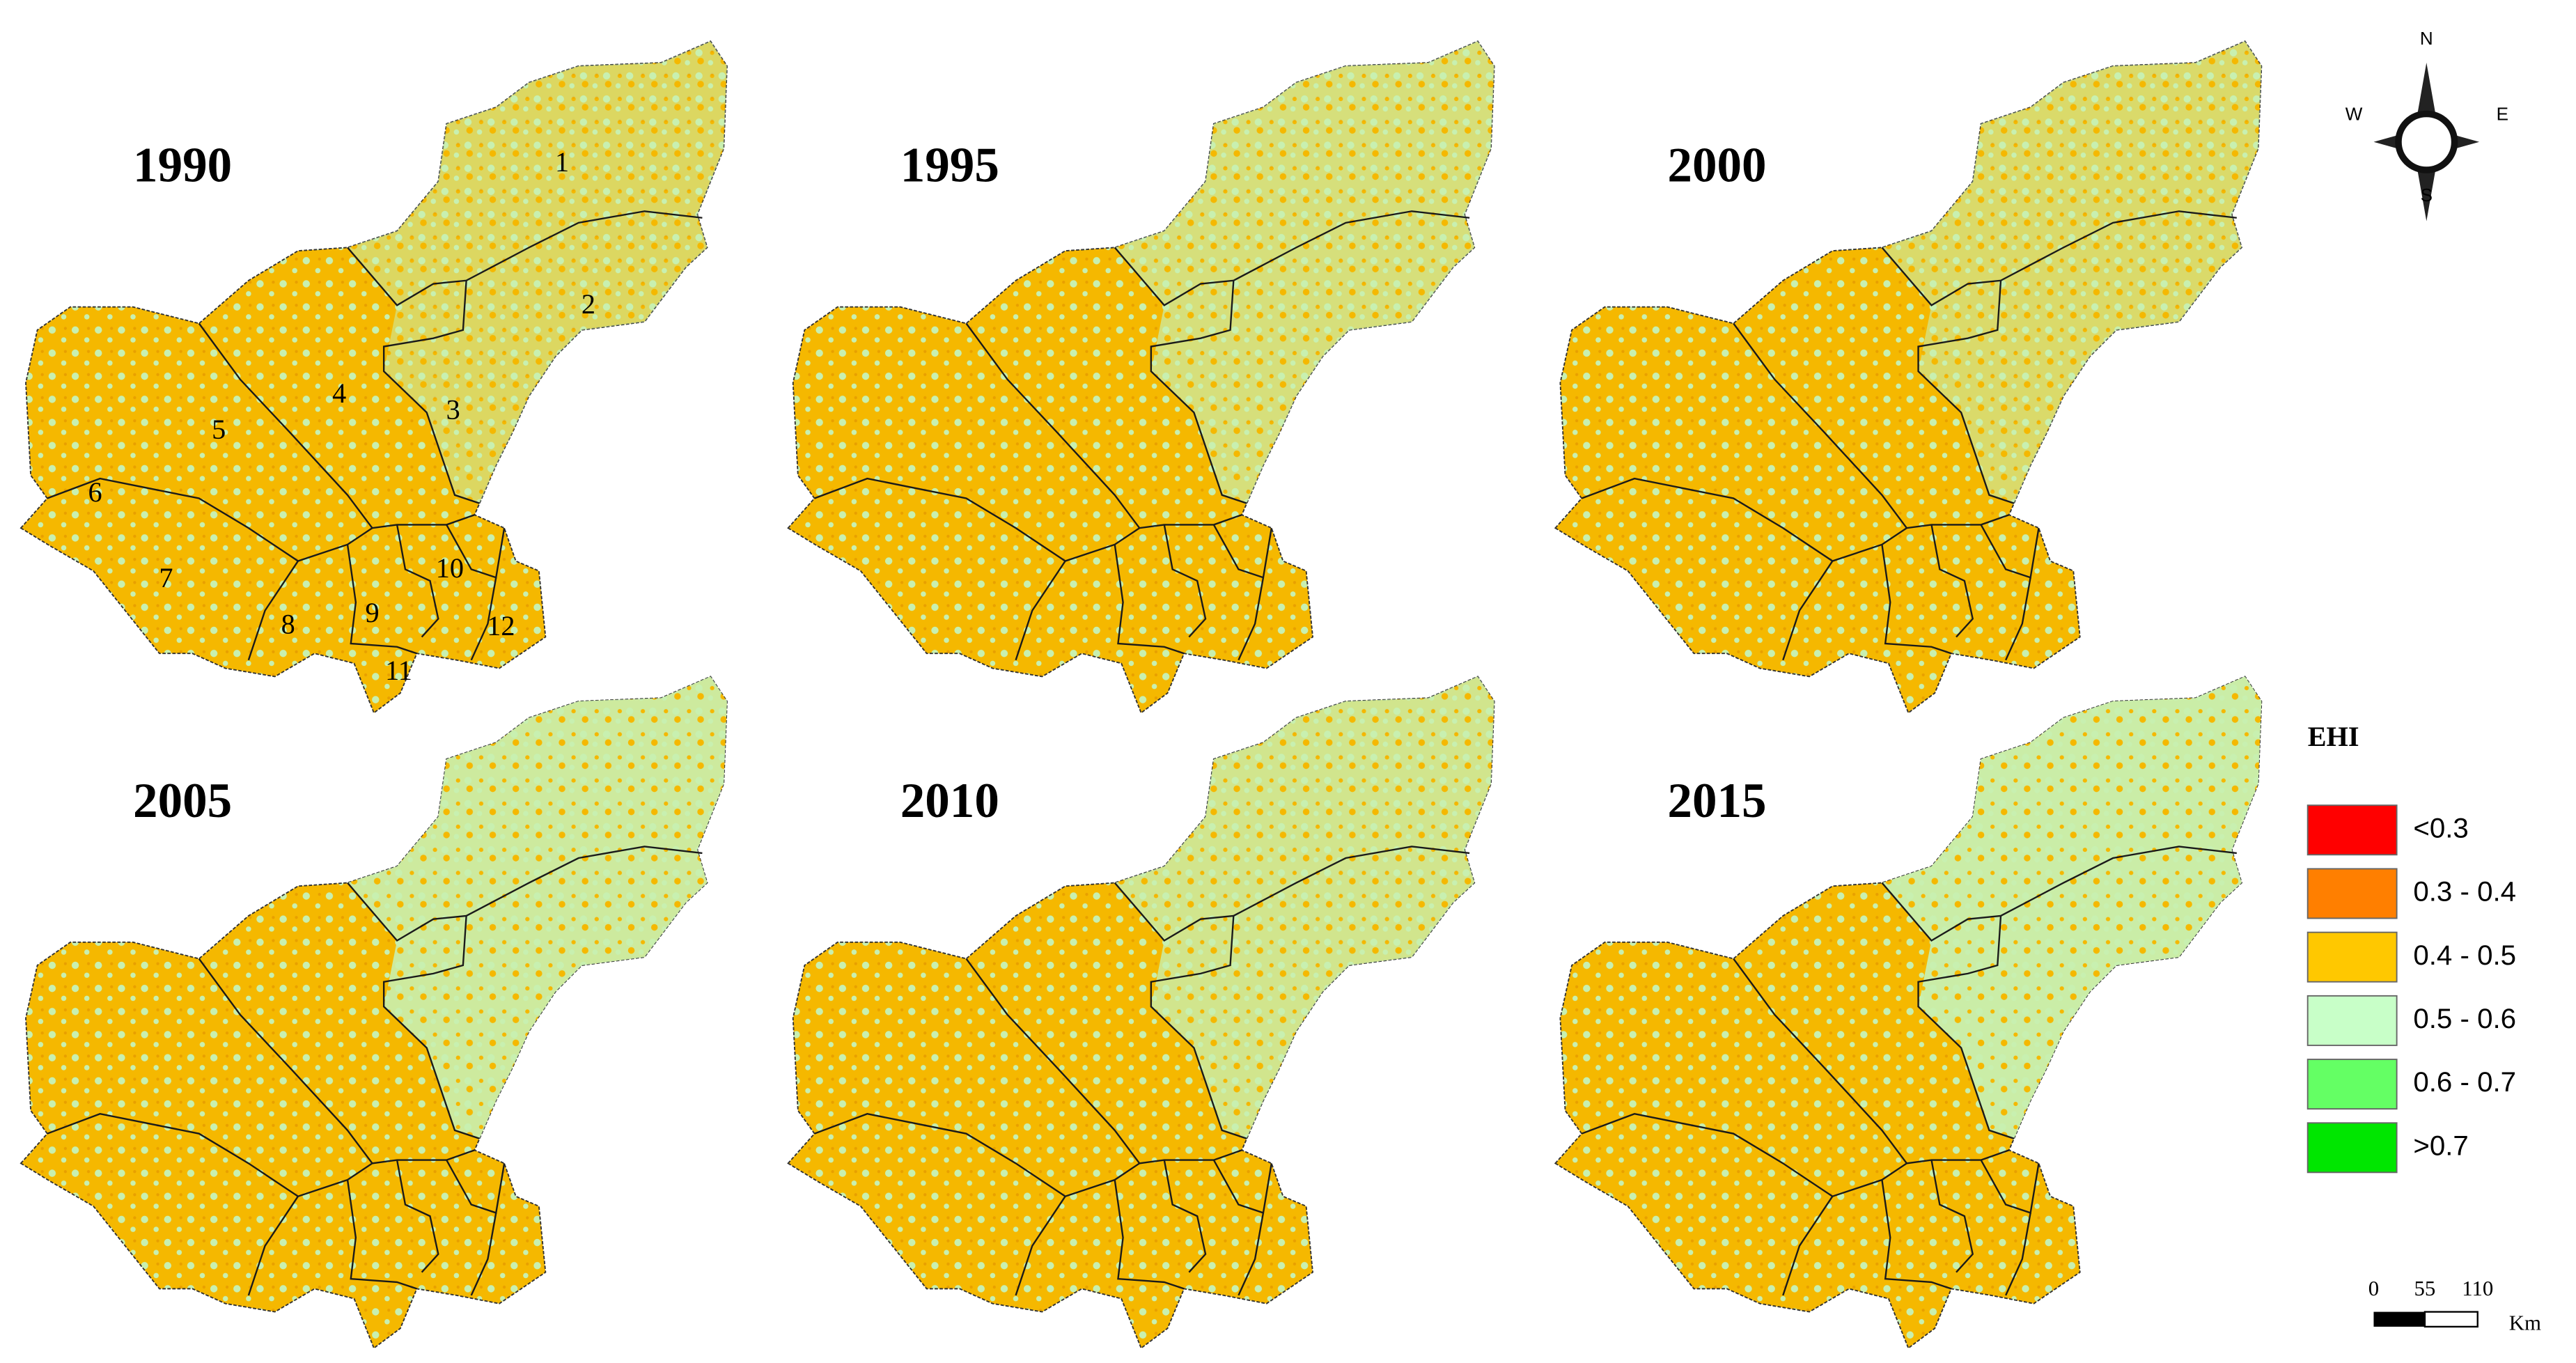 The width and height of the screenshot is (2576, 1363). Describe the element at coordinates (183, 801) in the screenshot. I see `panel-year: 2005` at that location.